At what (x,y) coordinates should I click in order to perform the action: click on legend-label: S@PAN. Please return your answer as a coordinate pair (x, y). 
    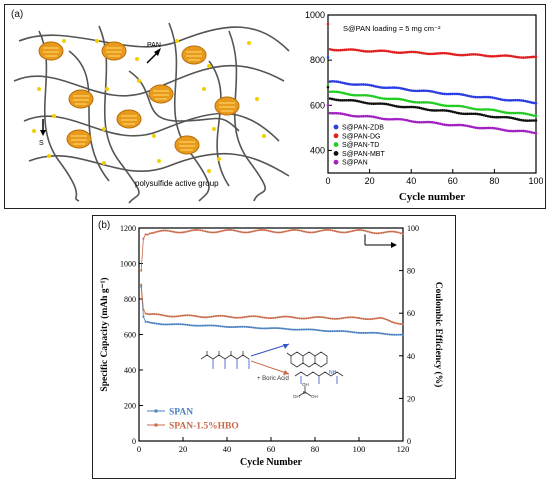
    Looking at the image, I should click on (355, 163).